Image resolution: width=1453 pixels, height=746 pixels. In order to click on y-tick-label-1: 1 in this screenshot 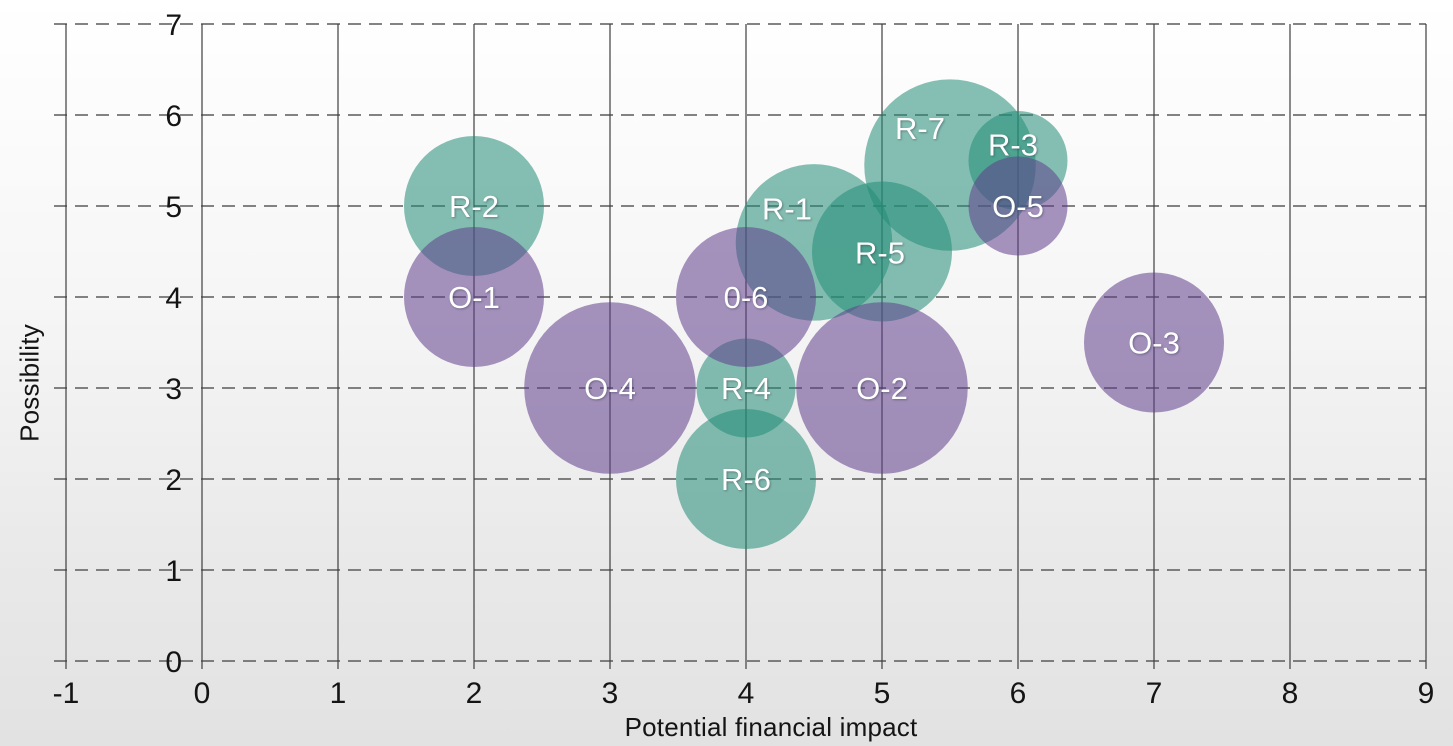, I will do `click(173, 571)`.